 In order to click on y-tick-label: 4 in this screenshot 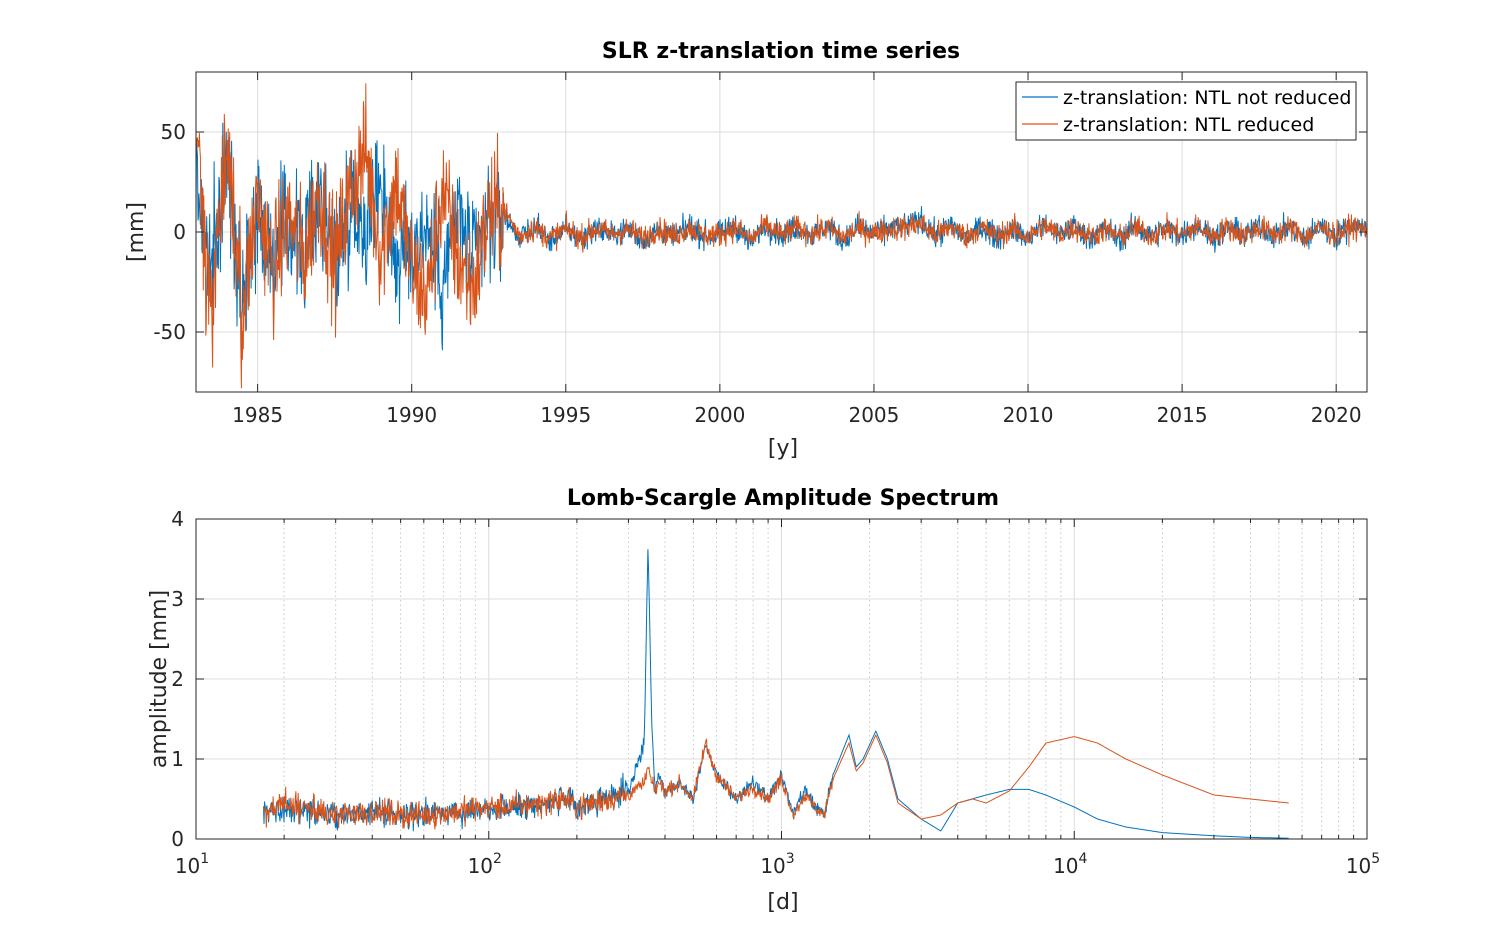, I will do `click(177, 519)`.